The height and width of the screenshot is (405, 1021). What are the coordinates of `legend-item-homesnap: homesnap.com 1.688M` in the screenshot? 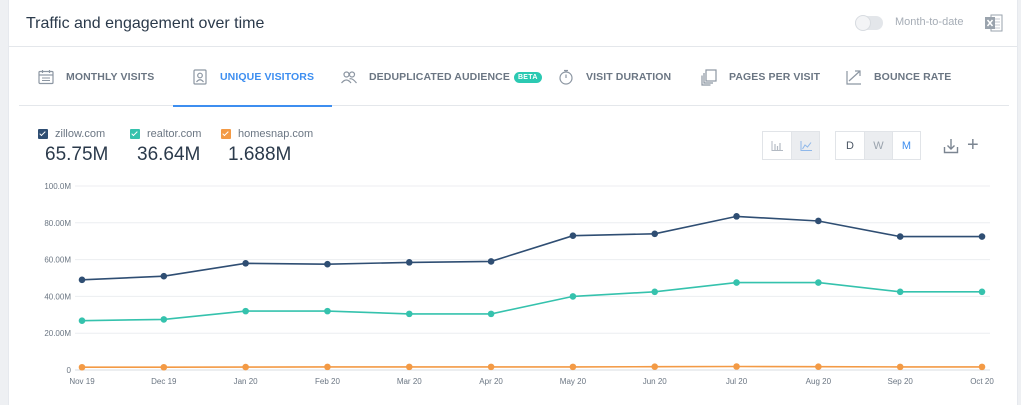 It's located at (267, 147).